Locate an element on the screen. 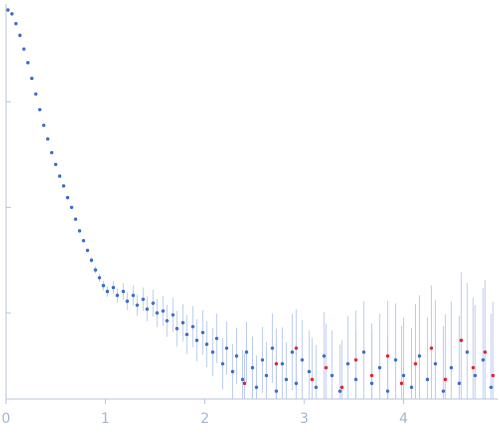 This screenshot has height=437, width=500. x-tick-label: 1 is located at coordinates (105, 419).